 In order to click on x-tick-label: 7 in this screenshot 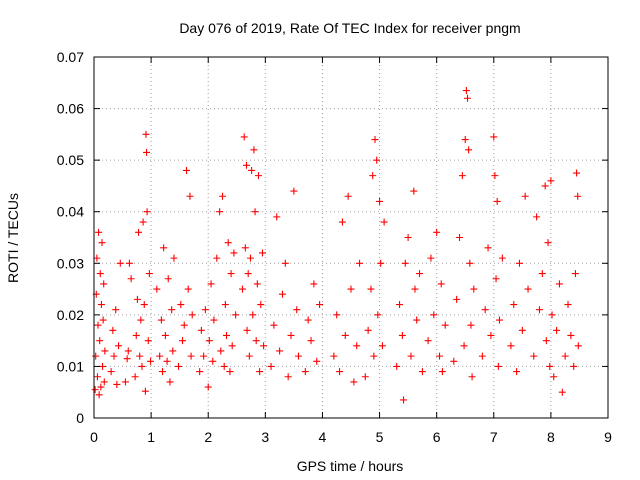, I will do `click(494, 437)`.